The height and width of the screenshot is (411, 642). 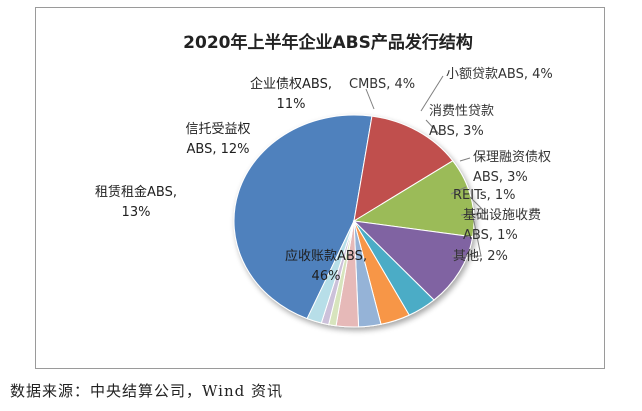 I want to click on source-note: 数据来源：中央结算公司，Wind 资讯, so click(x=146, y=391).